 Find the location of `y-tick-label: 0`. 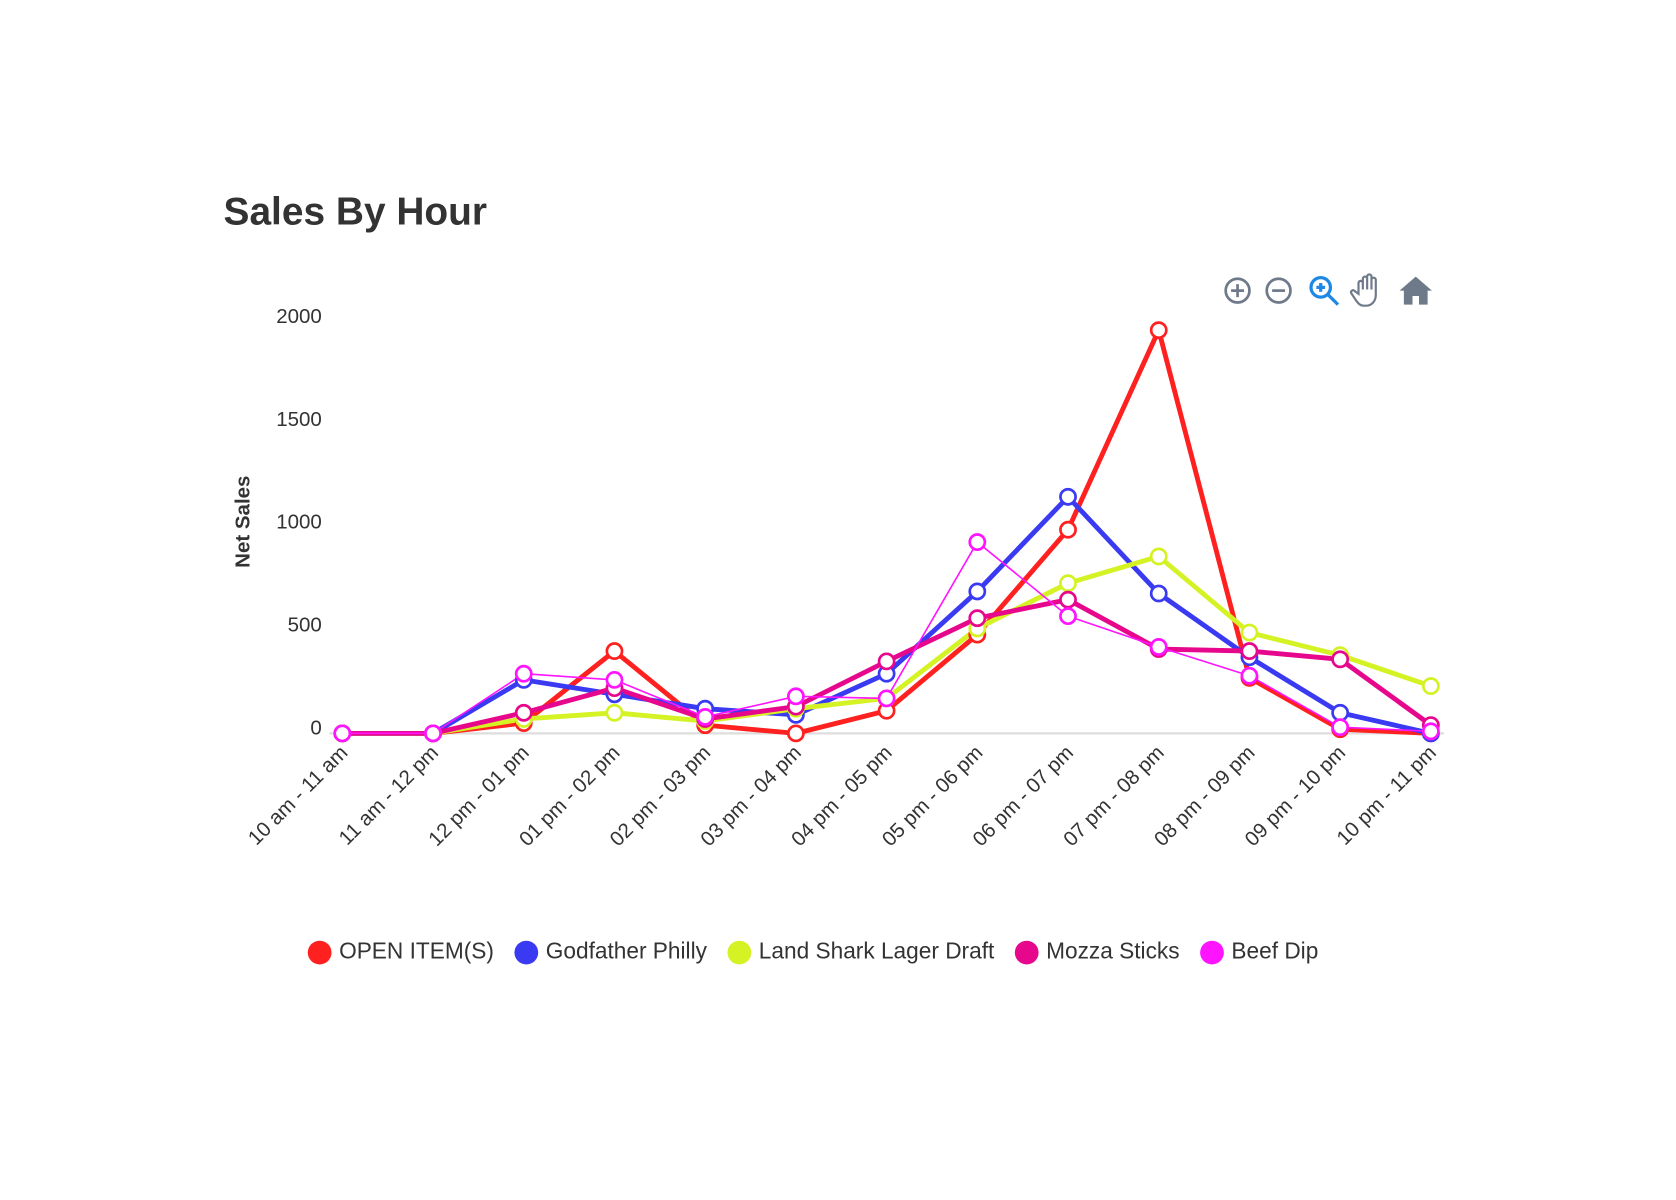

y-tick-label: 0 is located at coordinates (315, 727).